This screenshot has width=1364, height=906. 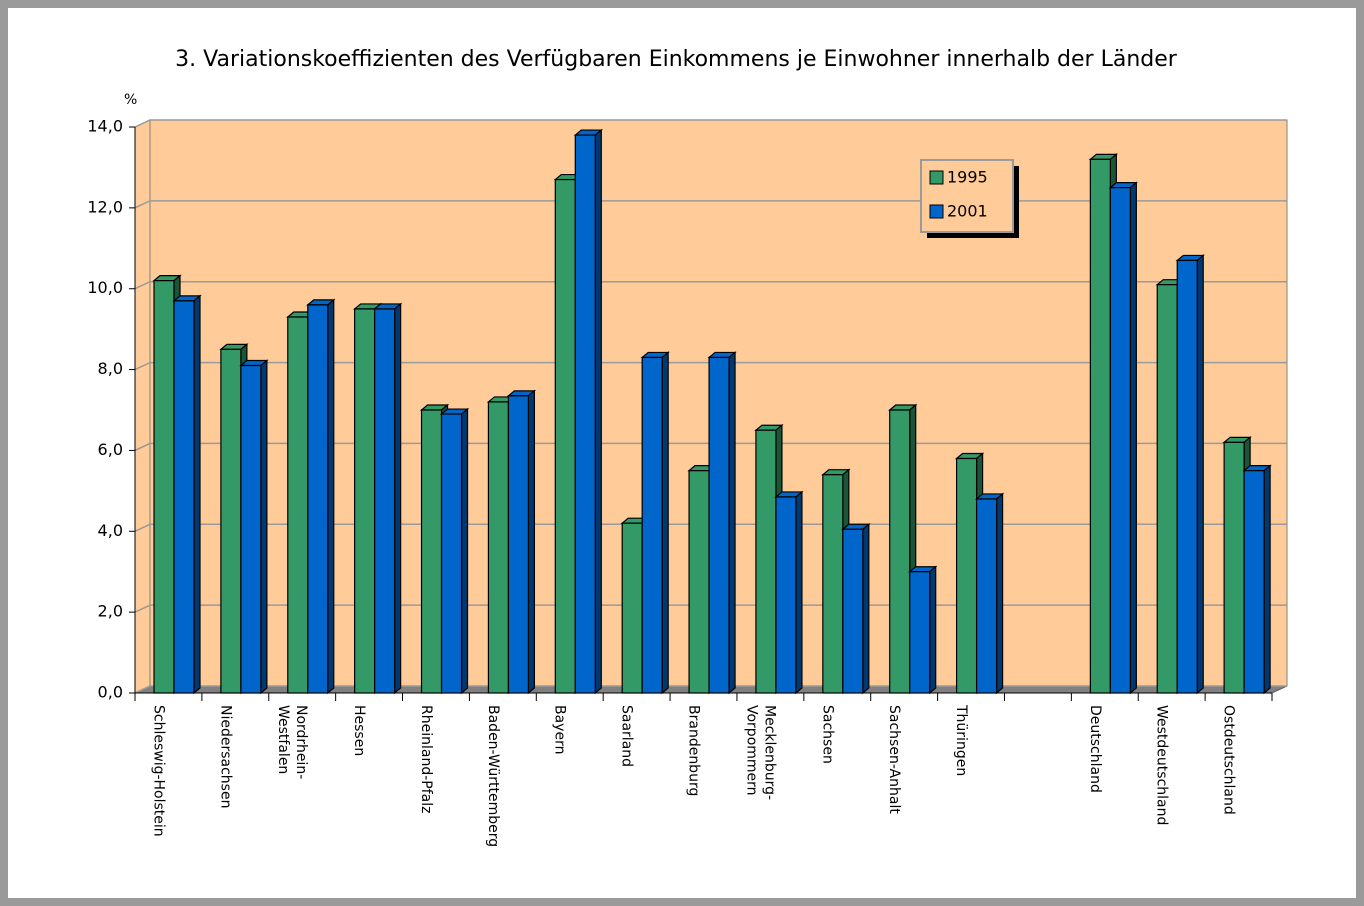 What do you see at coordinates (110, 692) in the screenshot?
I see `y-tick-label: 0,0` at bounding box center [110, 692].